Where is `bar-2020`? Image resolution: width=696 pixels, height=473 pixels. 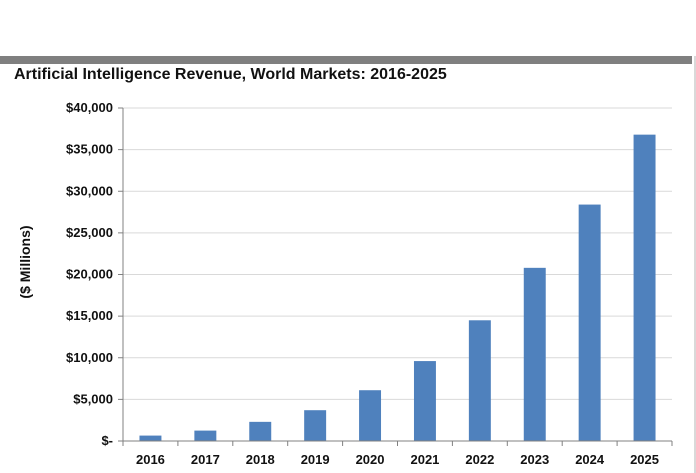 bar-2020 is located at coordinates (370, 415).